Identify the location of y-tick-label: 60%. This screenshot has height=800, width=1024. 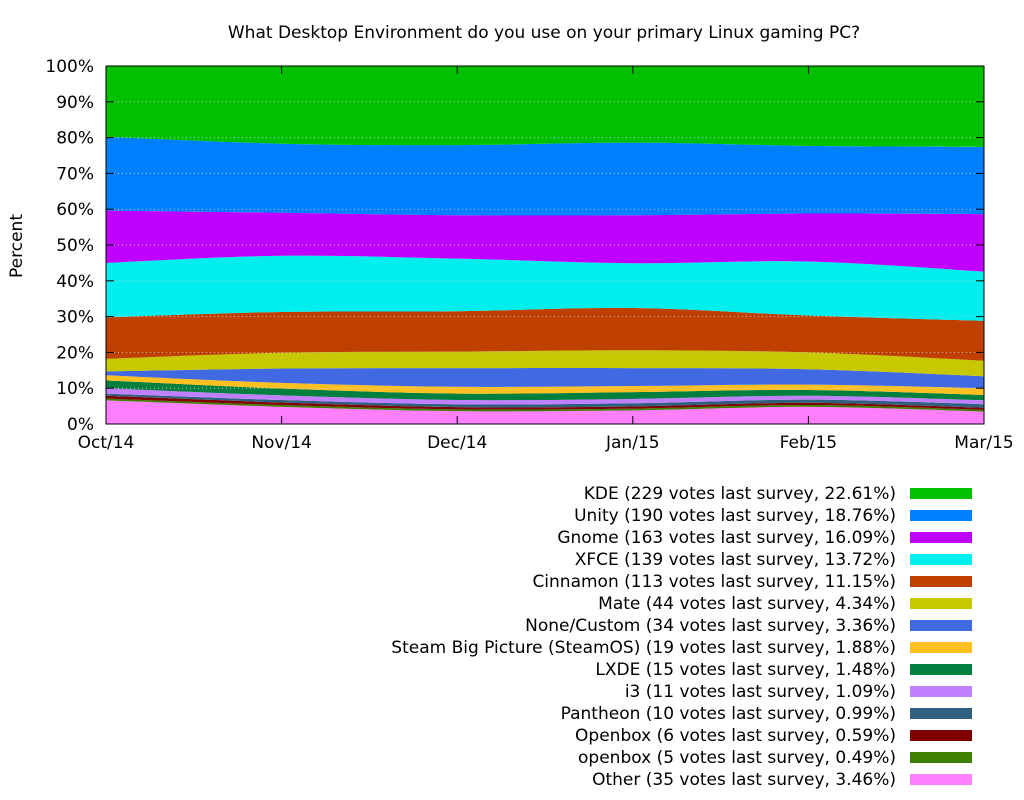
(75, 210).